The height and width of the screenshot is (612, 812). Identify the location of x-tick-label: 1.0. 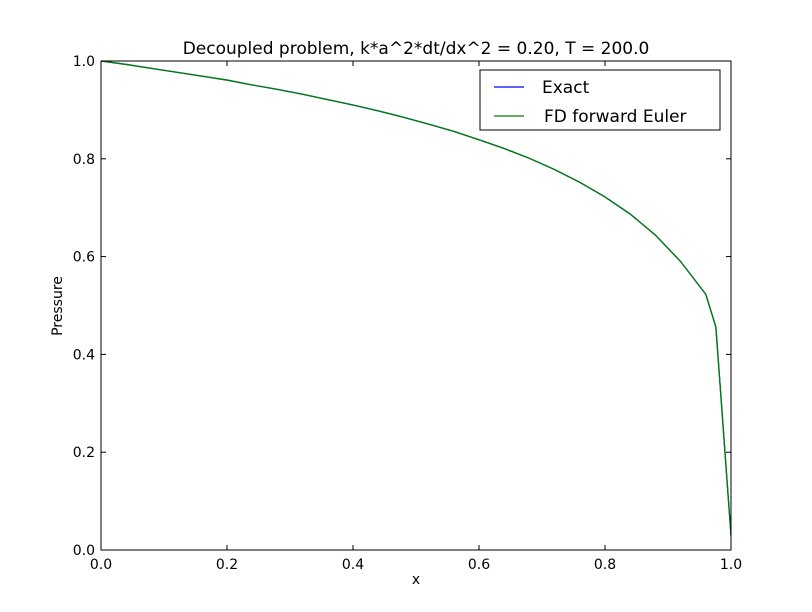
(731, 565).